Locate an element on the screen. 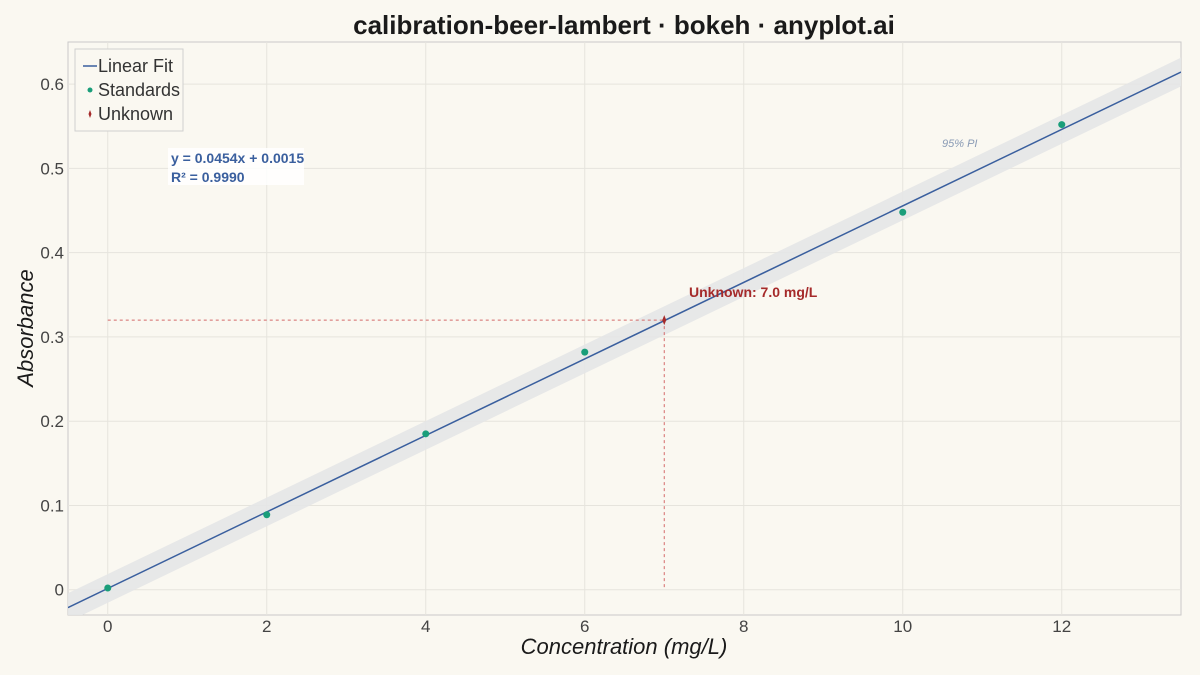 The height and width of the screenshot is (675, 1200). legend-fit-label: Linear Fit is located at coordinates (135, 66).